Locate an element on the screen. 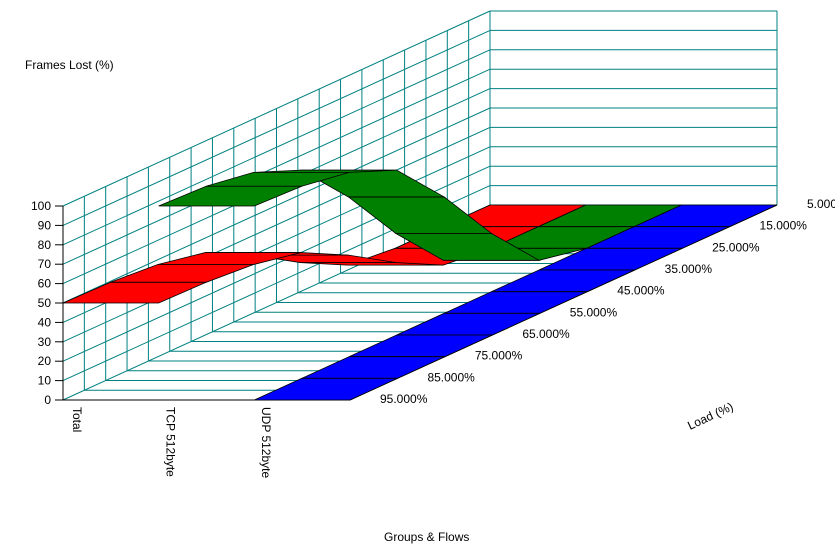 This screenshot has width=835, height=555. load-tick-label: 75.000% is located at coordinates (499, 356).